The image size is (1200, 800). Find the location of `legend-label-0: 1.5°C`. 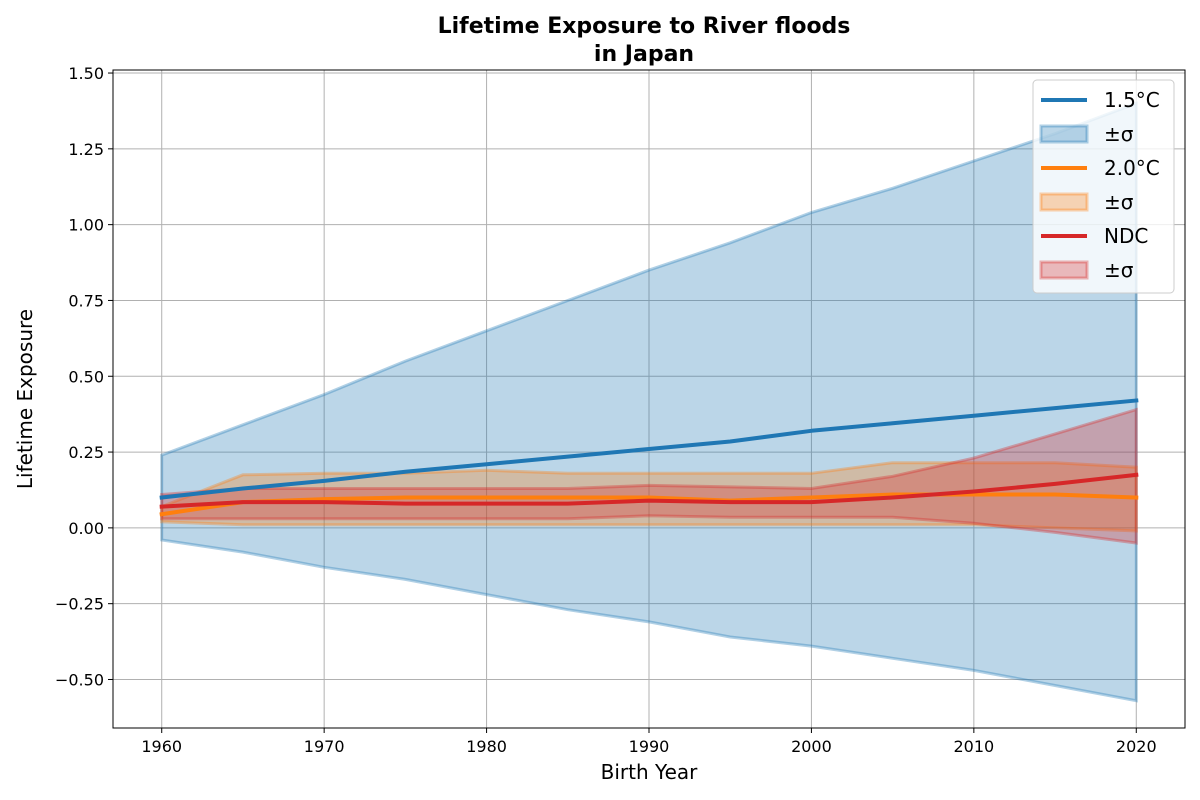

legend-label-0: 1.5°C is located at coordinates (1132, 100).